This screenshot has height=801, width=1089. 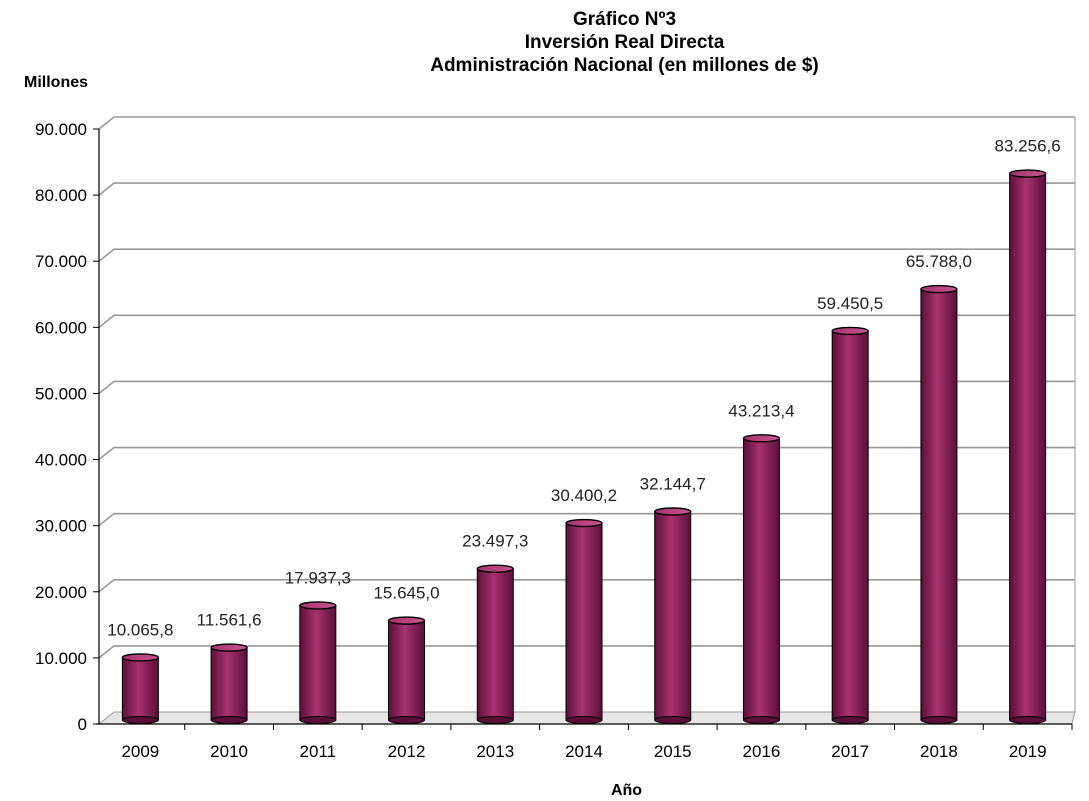 What do you see at coordinates (407, 670) in the screenshot?
I see `bar-2012` at bounding box center [407, 670].